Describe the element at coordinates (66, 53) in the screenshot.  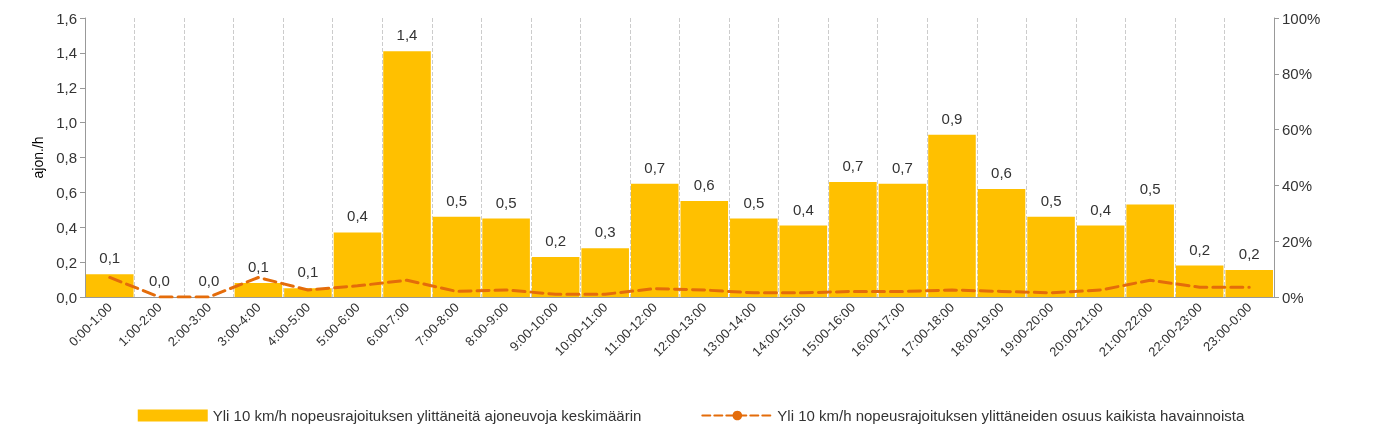
I see `y-tick-label: 1,4` at that location.